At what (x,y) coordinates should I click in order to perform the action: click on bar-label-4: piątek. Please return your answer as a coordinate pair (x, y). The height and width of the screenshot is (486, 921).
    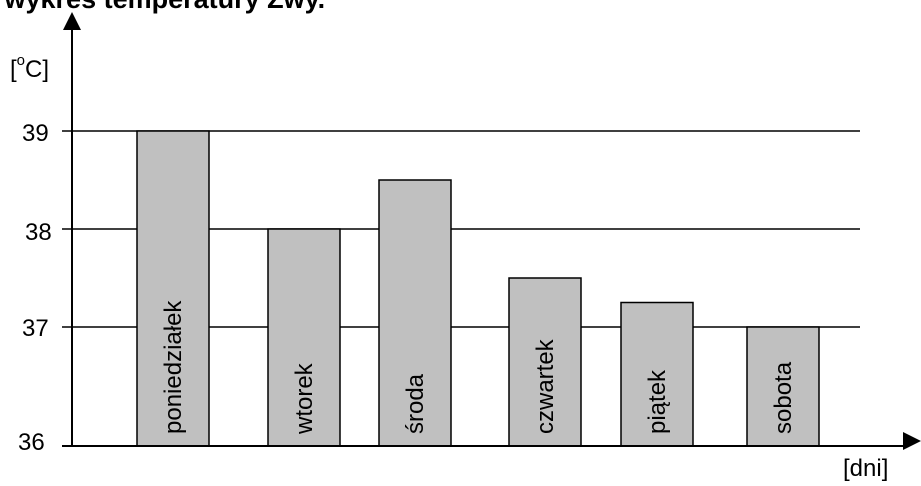
    Looking at the image, I should click on (657, 401).